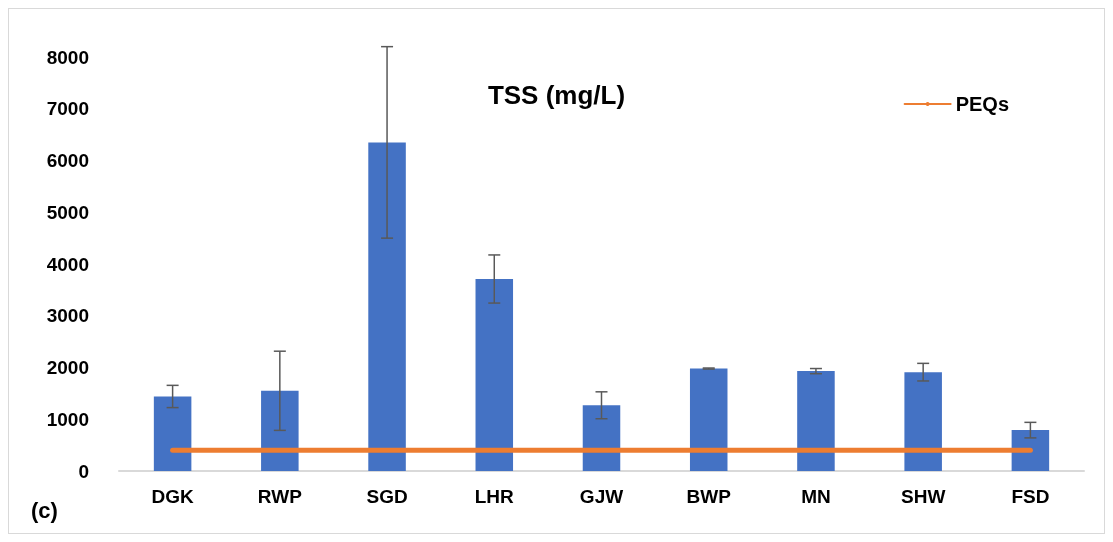 This screenshot has width=1113, height=542. I want to click on x-tick-label: SHW, so click(923, 496).